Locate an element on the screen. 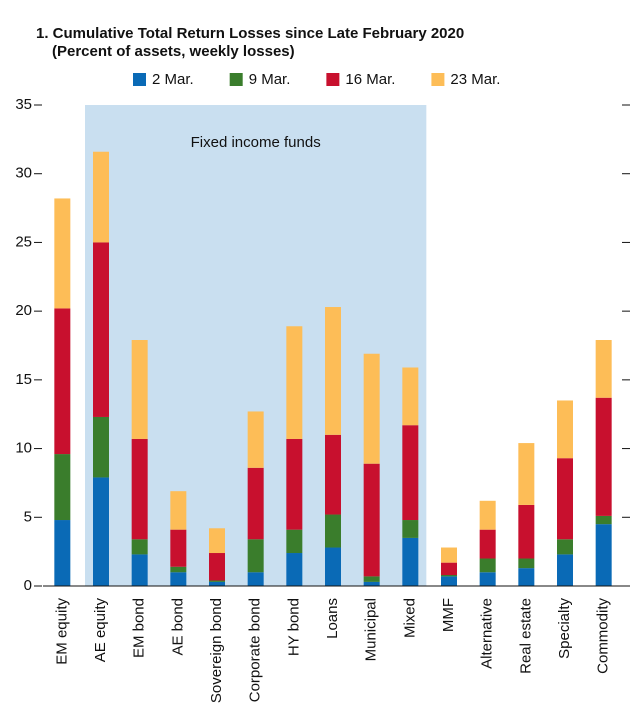 The image size is (634, 719). x-tick-label: Loans is located at coordinates (332, 618).